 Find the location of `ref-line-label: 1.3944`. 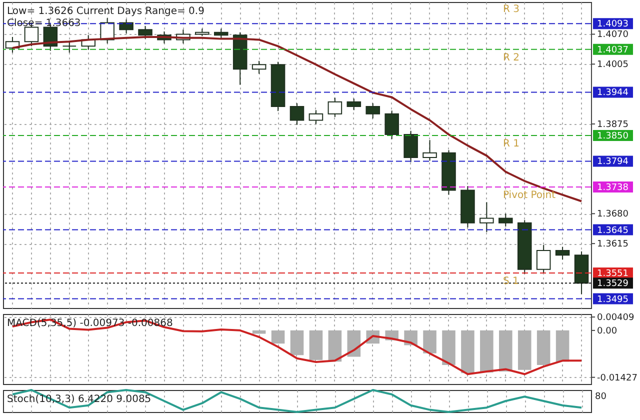

ref-line-label: 1.3944 is located at coordinates (613, 93).